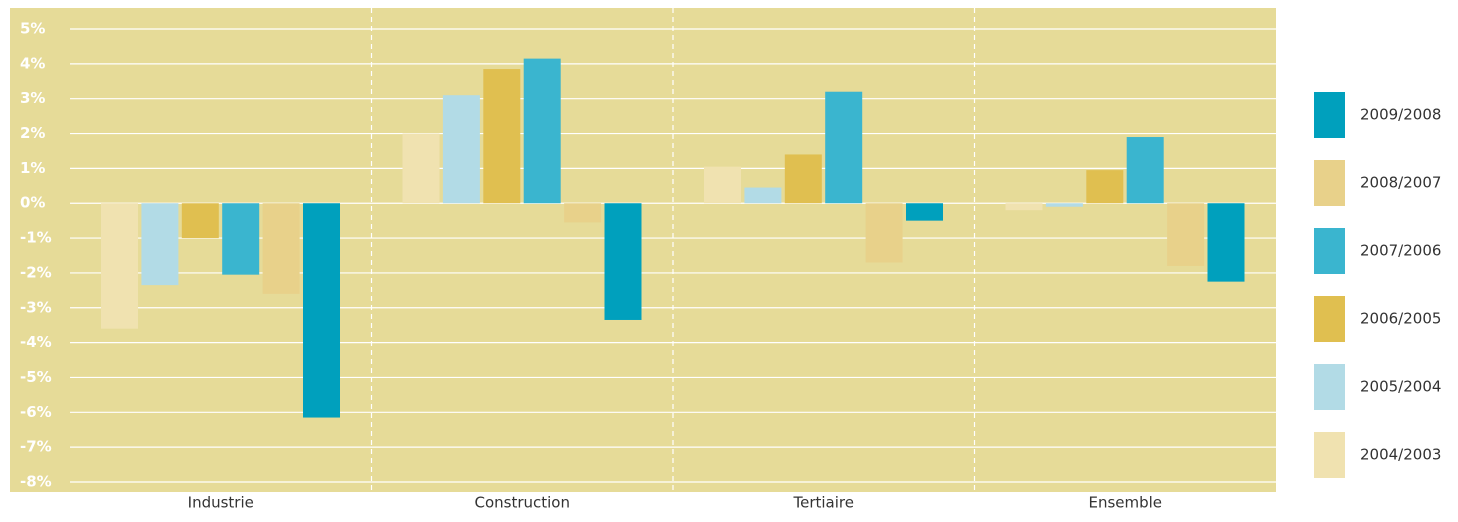 The image size is (1458, 522). I want to click on y-tick-label: 2%, so click(32, 133).